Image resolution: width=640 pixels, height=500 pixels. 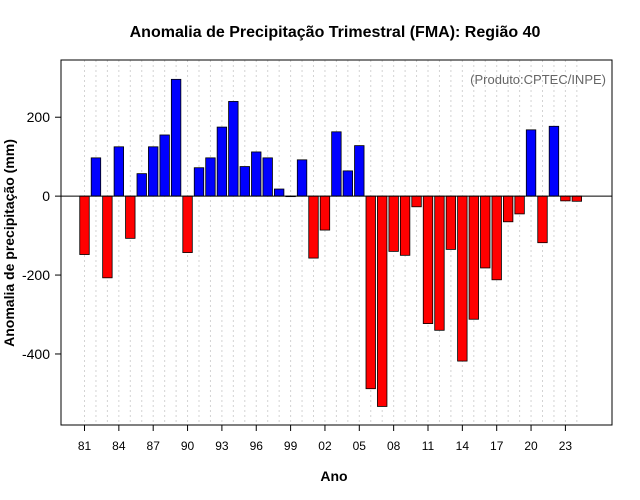 What do you see at coordinates (439, 263) in the screenshot?
I see `bar-2012` at bounding box center [439, 263].